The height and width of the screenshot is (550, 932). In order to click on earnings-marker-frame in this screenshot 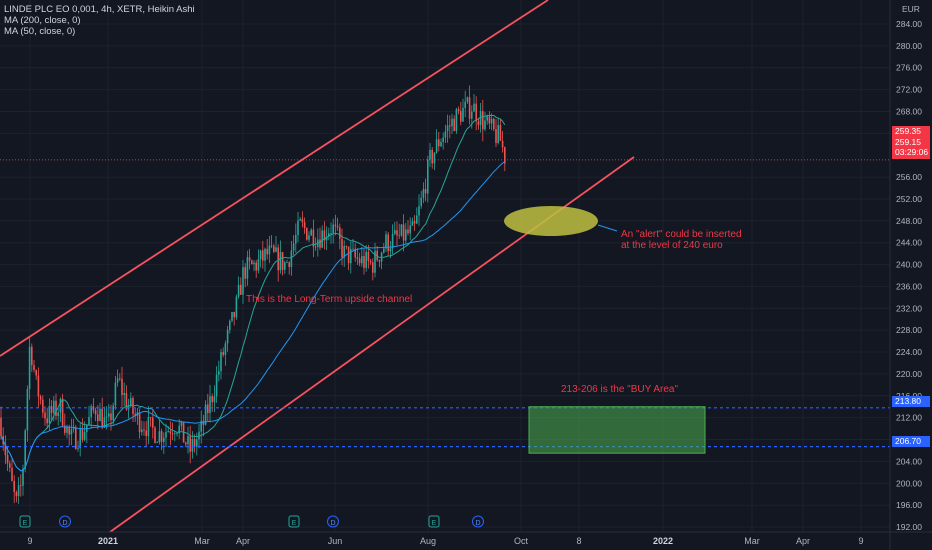, I will do `click(294, 521)`.